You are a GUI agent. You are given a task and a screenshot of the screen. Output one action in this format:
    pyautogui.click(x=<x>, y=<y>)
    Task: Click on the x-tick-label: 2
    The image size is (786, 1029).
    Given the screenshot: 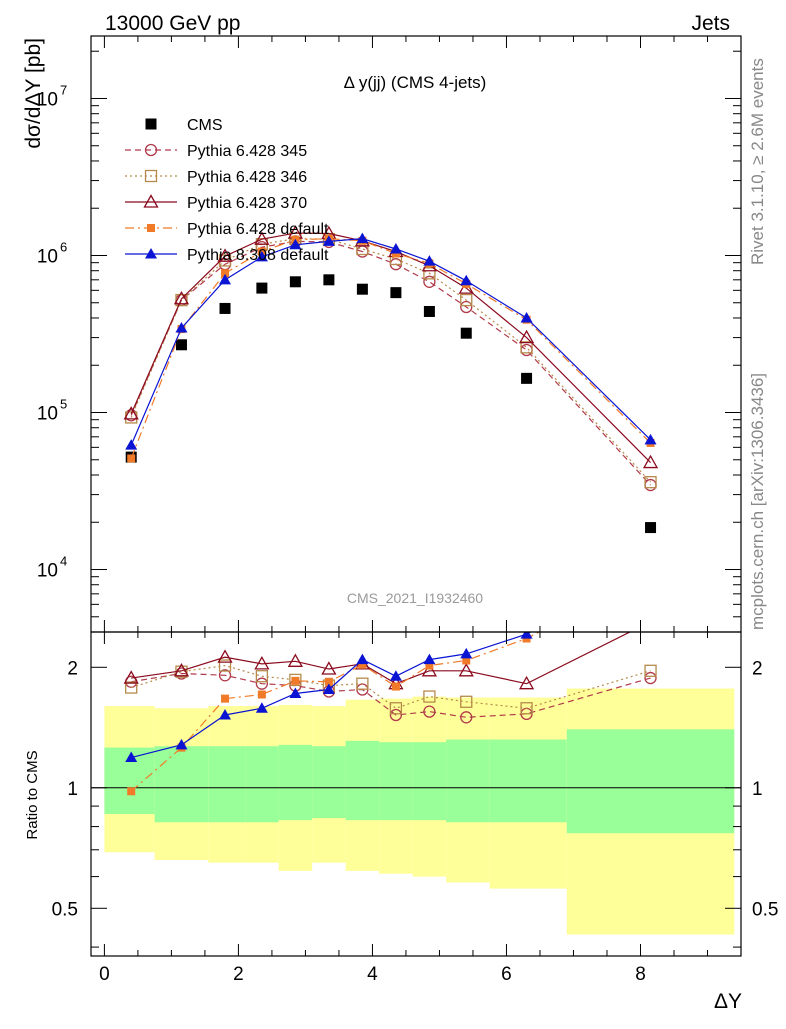 What is the action you would take?
    pyautogui.click(x=238, y=974)
    